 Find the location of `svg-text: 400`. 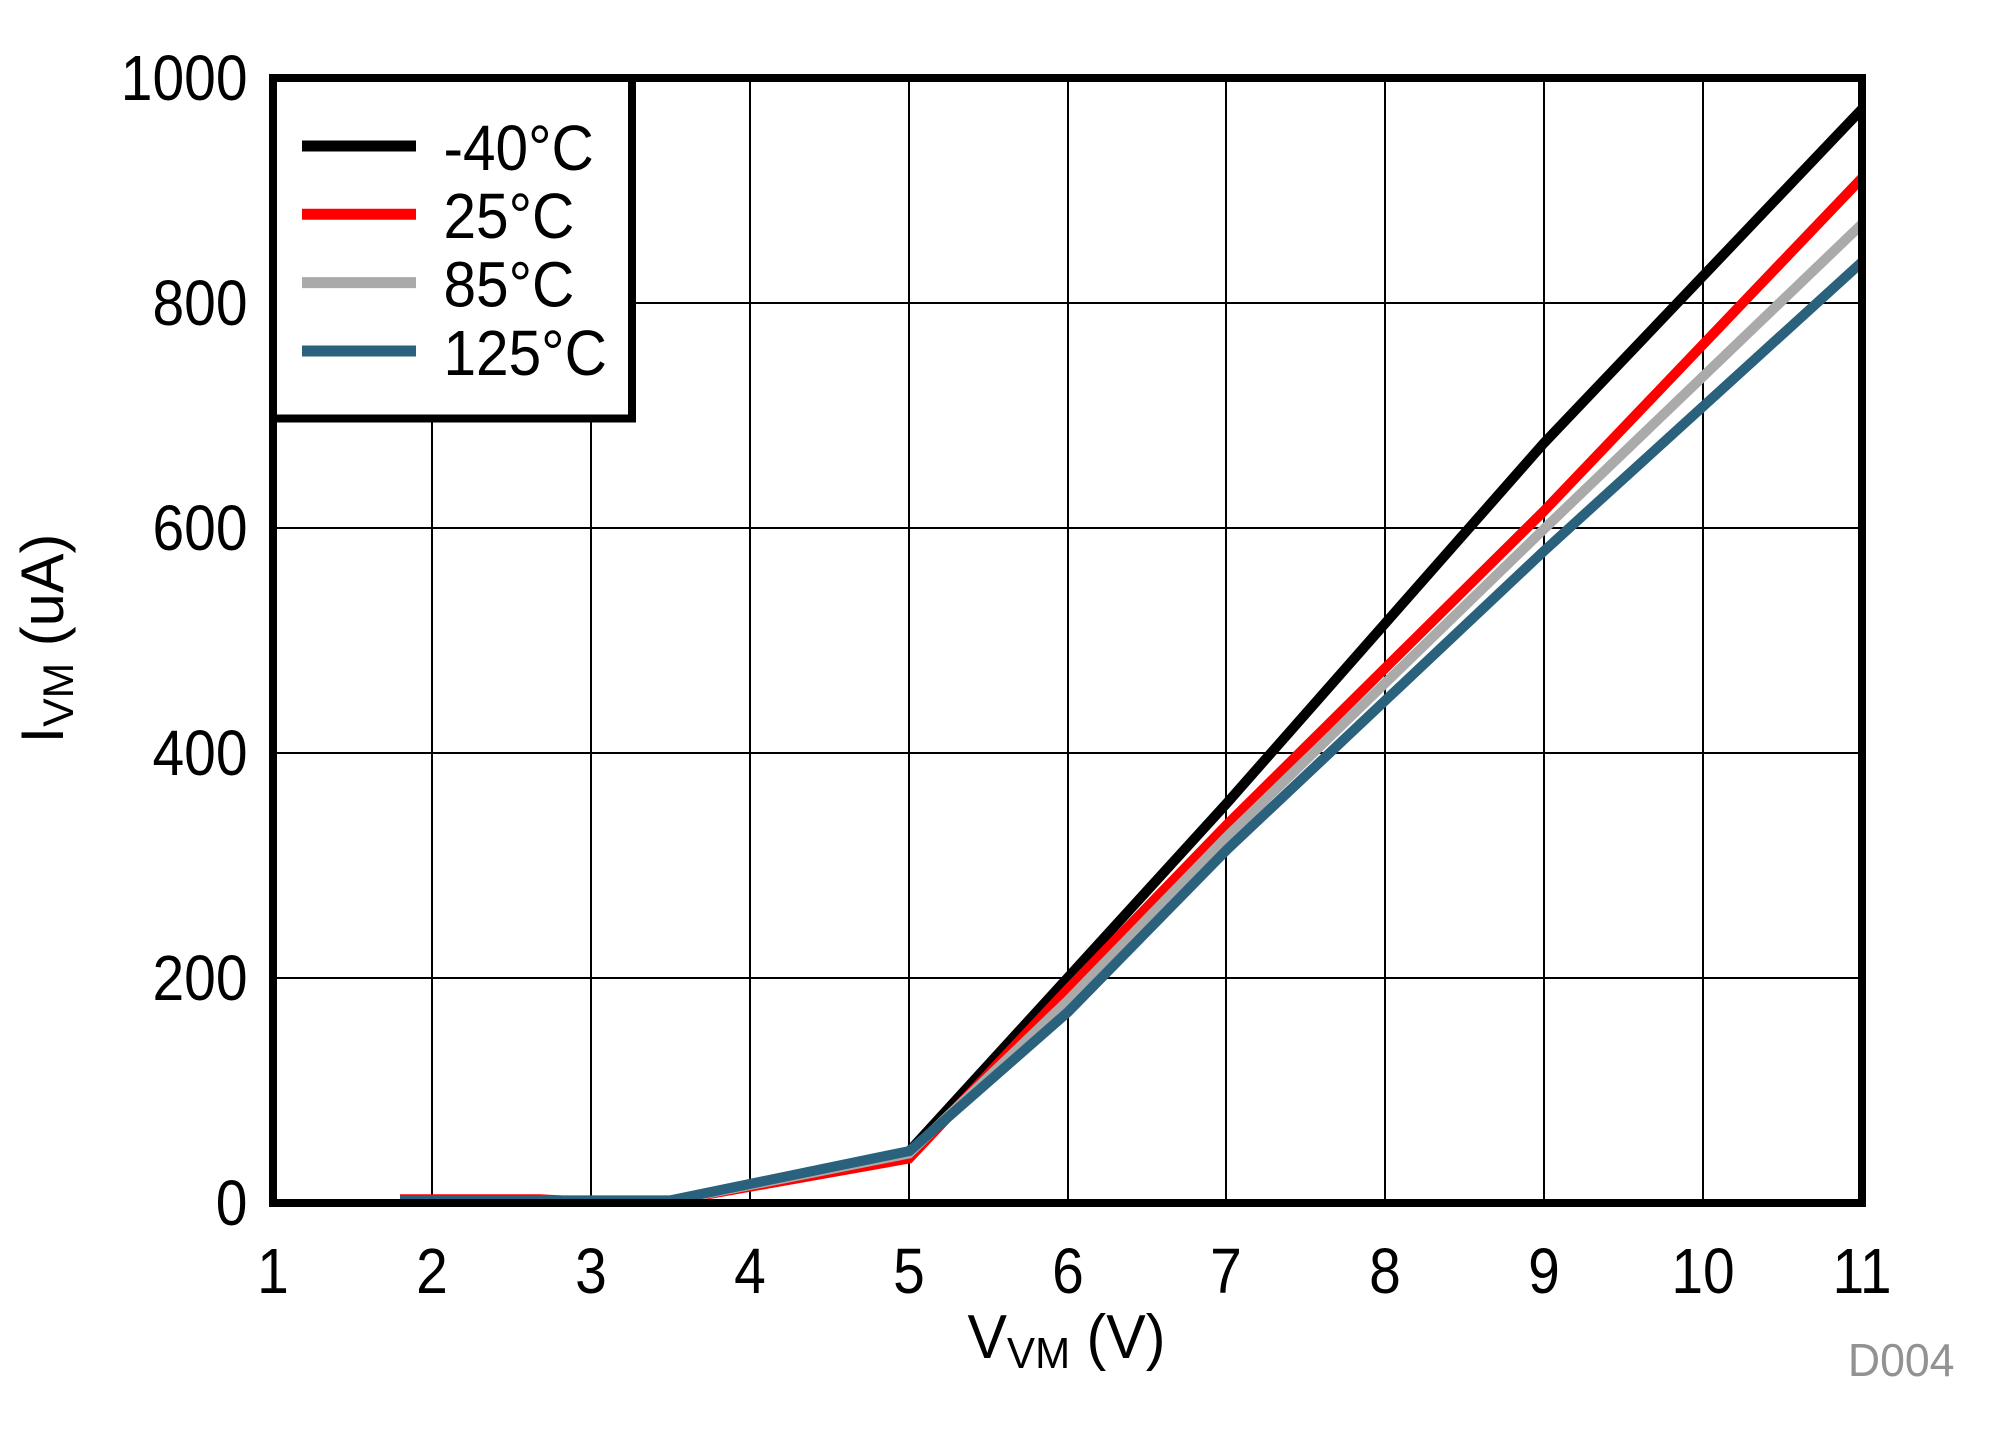

svg-text: 400 is located at coordinates (199, 753).